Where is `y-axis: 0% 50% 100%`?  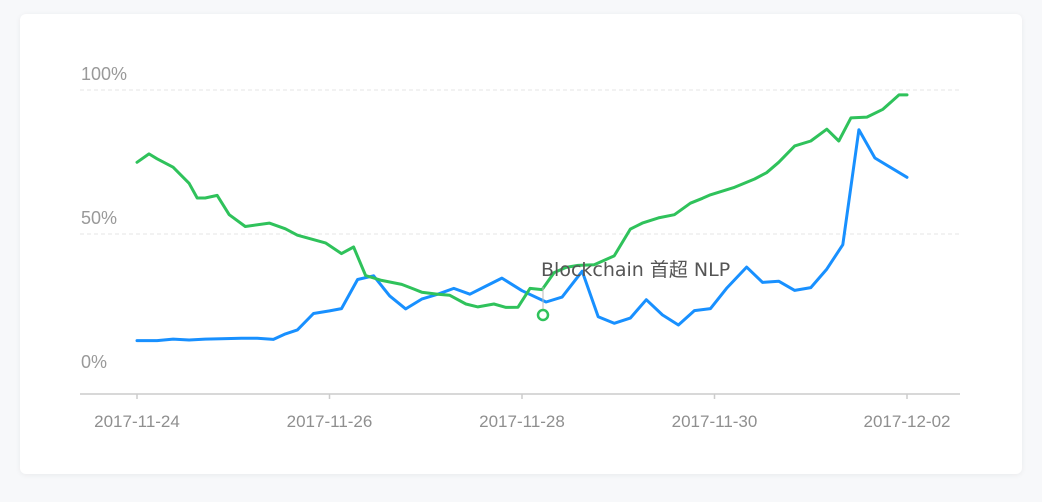
y-axis: 0% 50% 100% is located at coordinates (104, 218).